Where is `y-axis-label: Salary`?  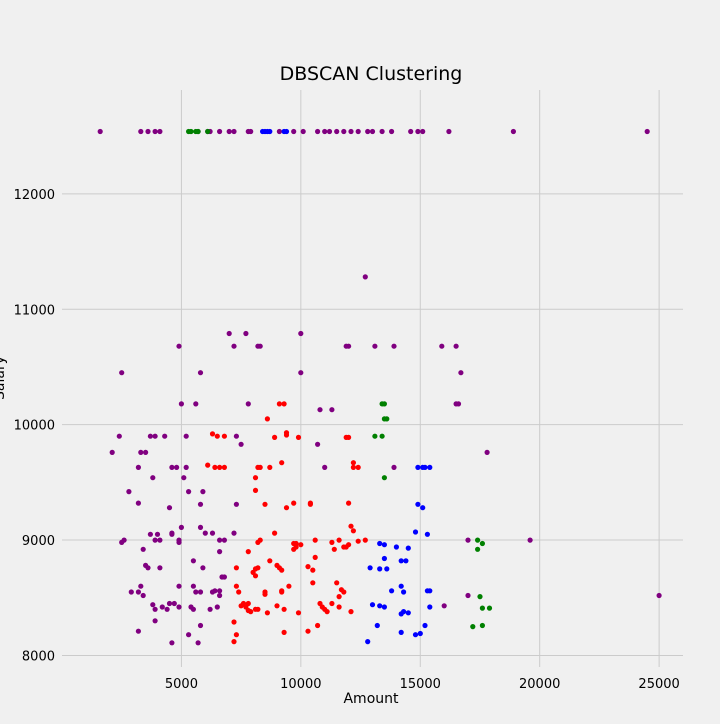 y-axis-label: Salary is located at coordinates (4, 378).